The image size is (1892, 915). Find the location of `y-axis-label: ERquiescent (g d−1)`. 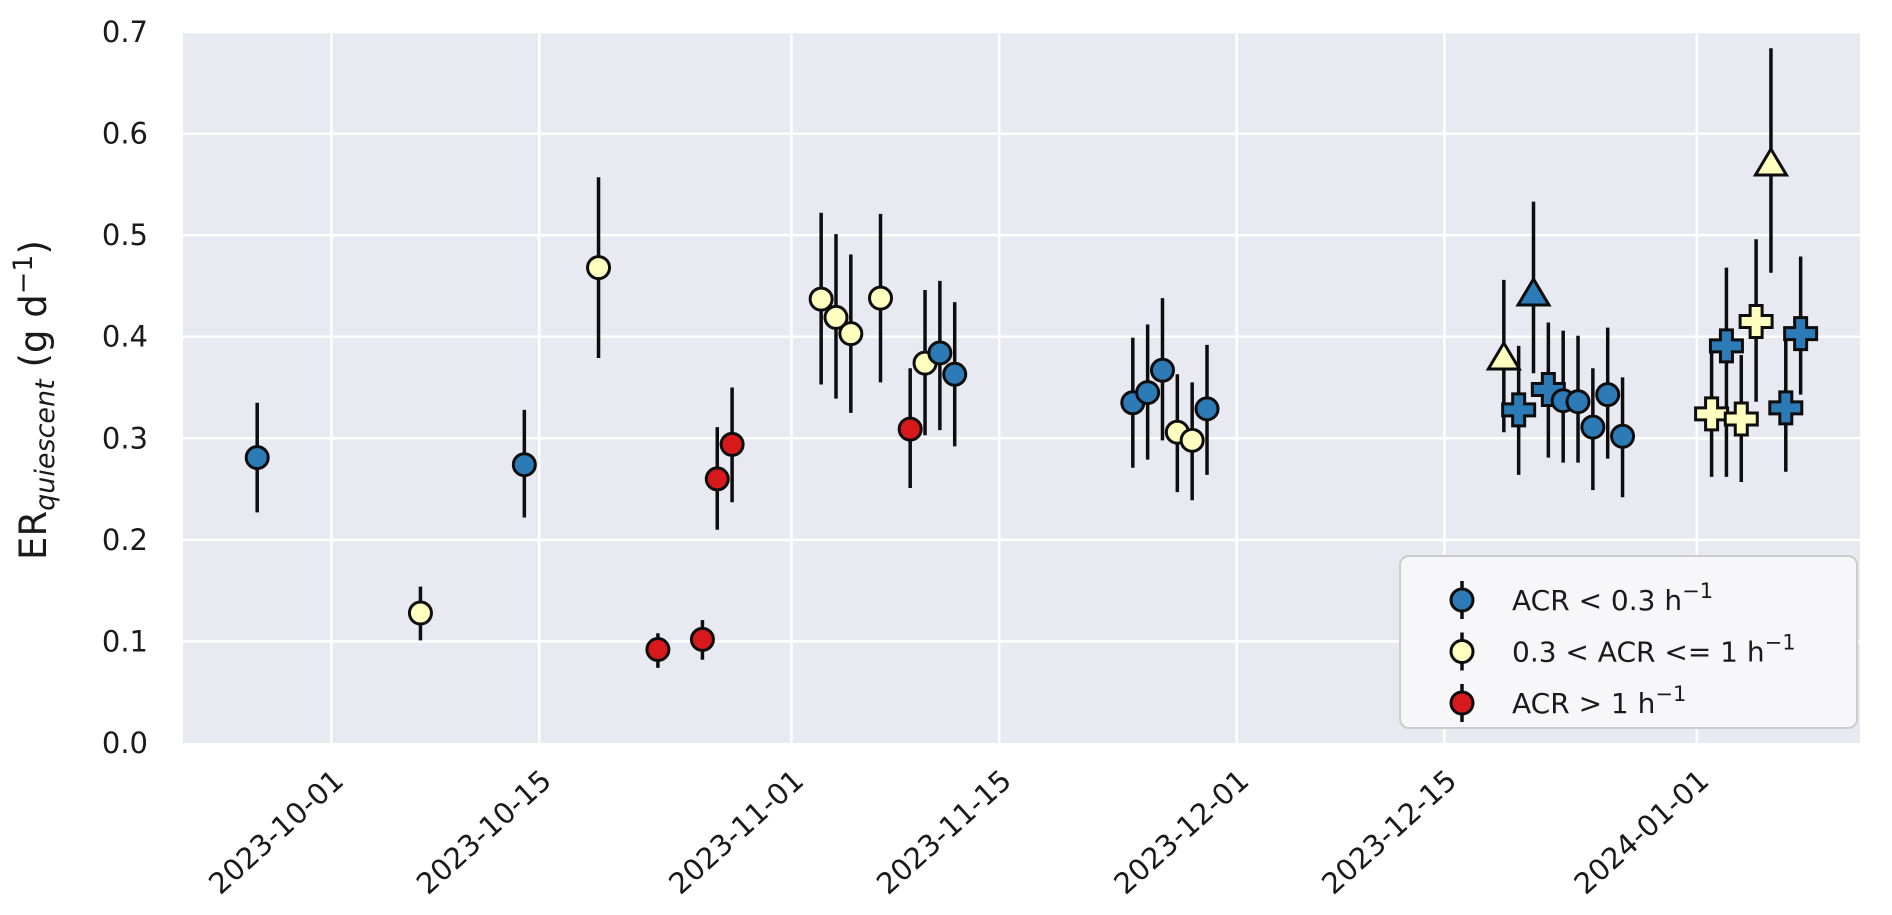

y-axis-label: ERquiescent (g d−1) is located at coordinates (34, 400).